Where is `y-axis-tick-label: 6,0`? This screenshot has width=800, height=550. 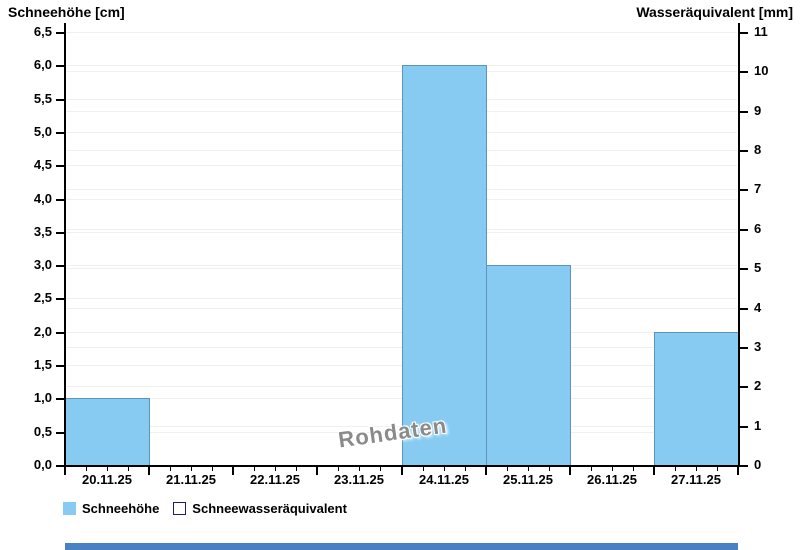 y-axis-tick-label: 6,0 is located at coordinates (42, 64).